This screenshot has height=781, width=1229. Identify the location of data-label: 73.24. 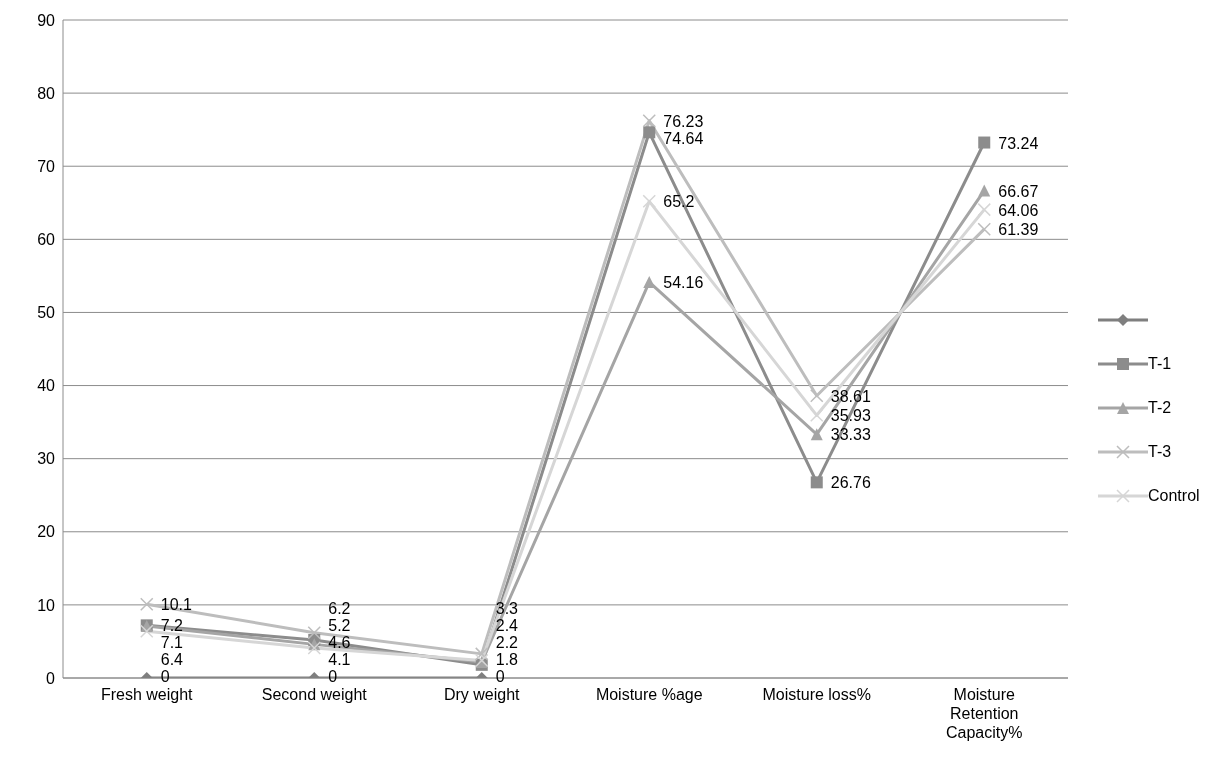
(1018, 143).